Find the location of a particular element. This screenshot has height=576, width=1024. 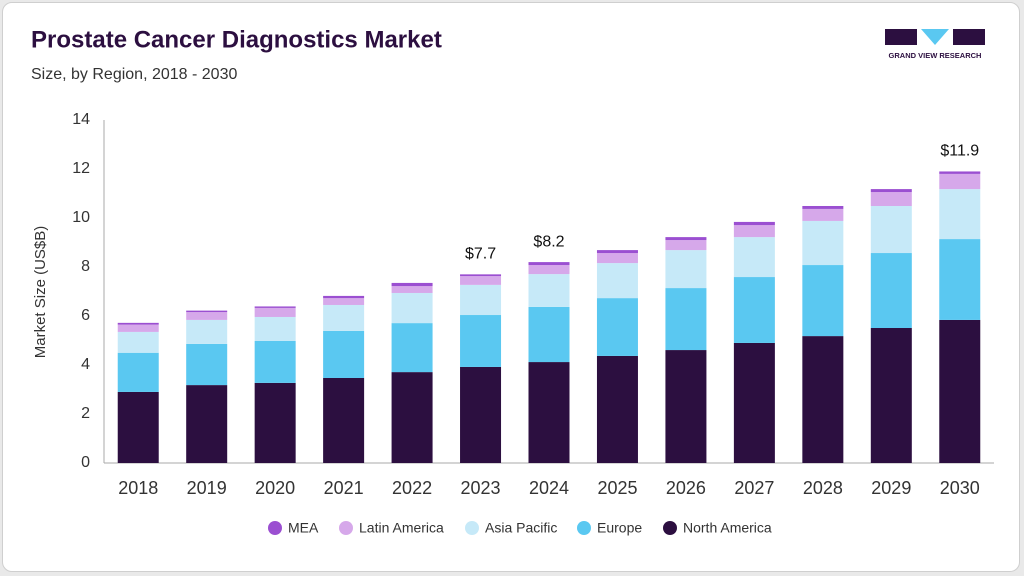

x-tick-label: 2026 is located at coordinates (686, 488).